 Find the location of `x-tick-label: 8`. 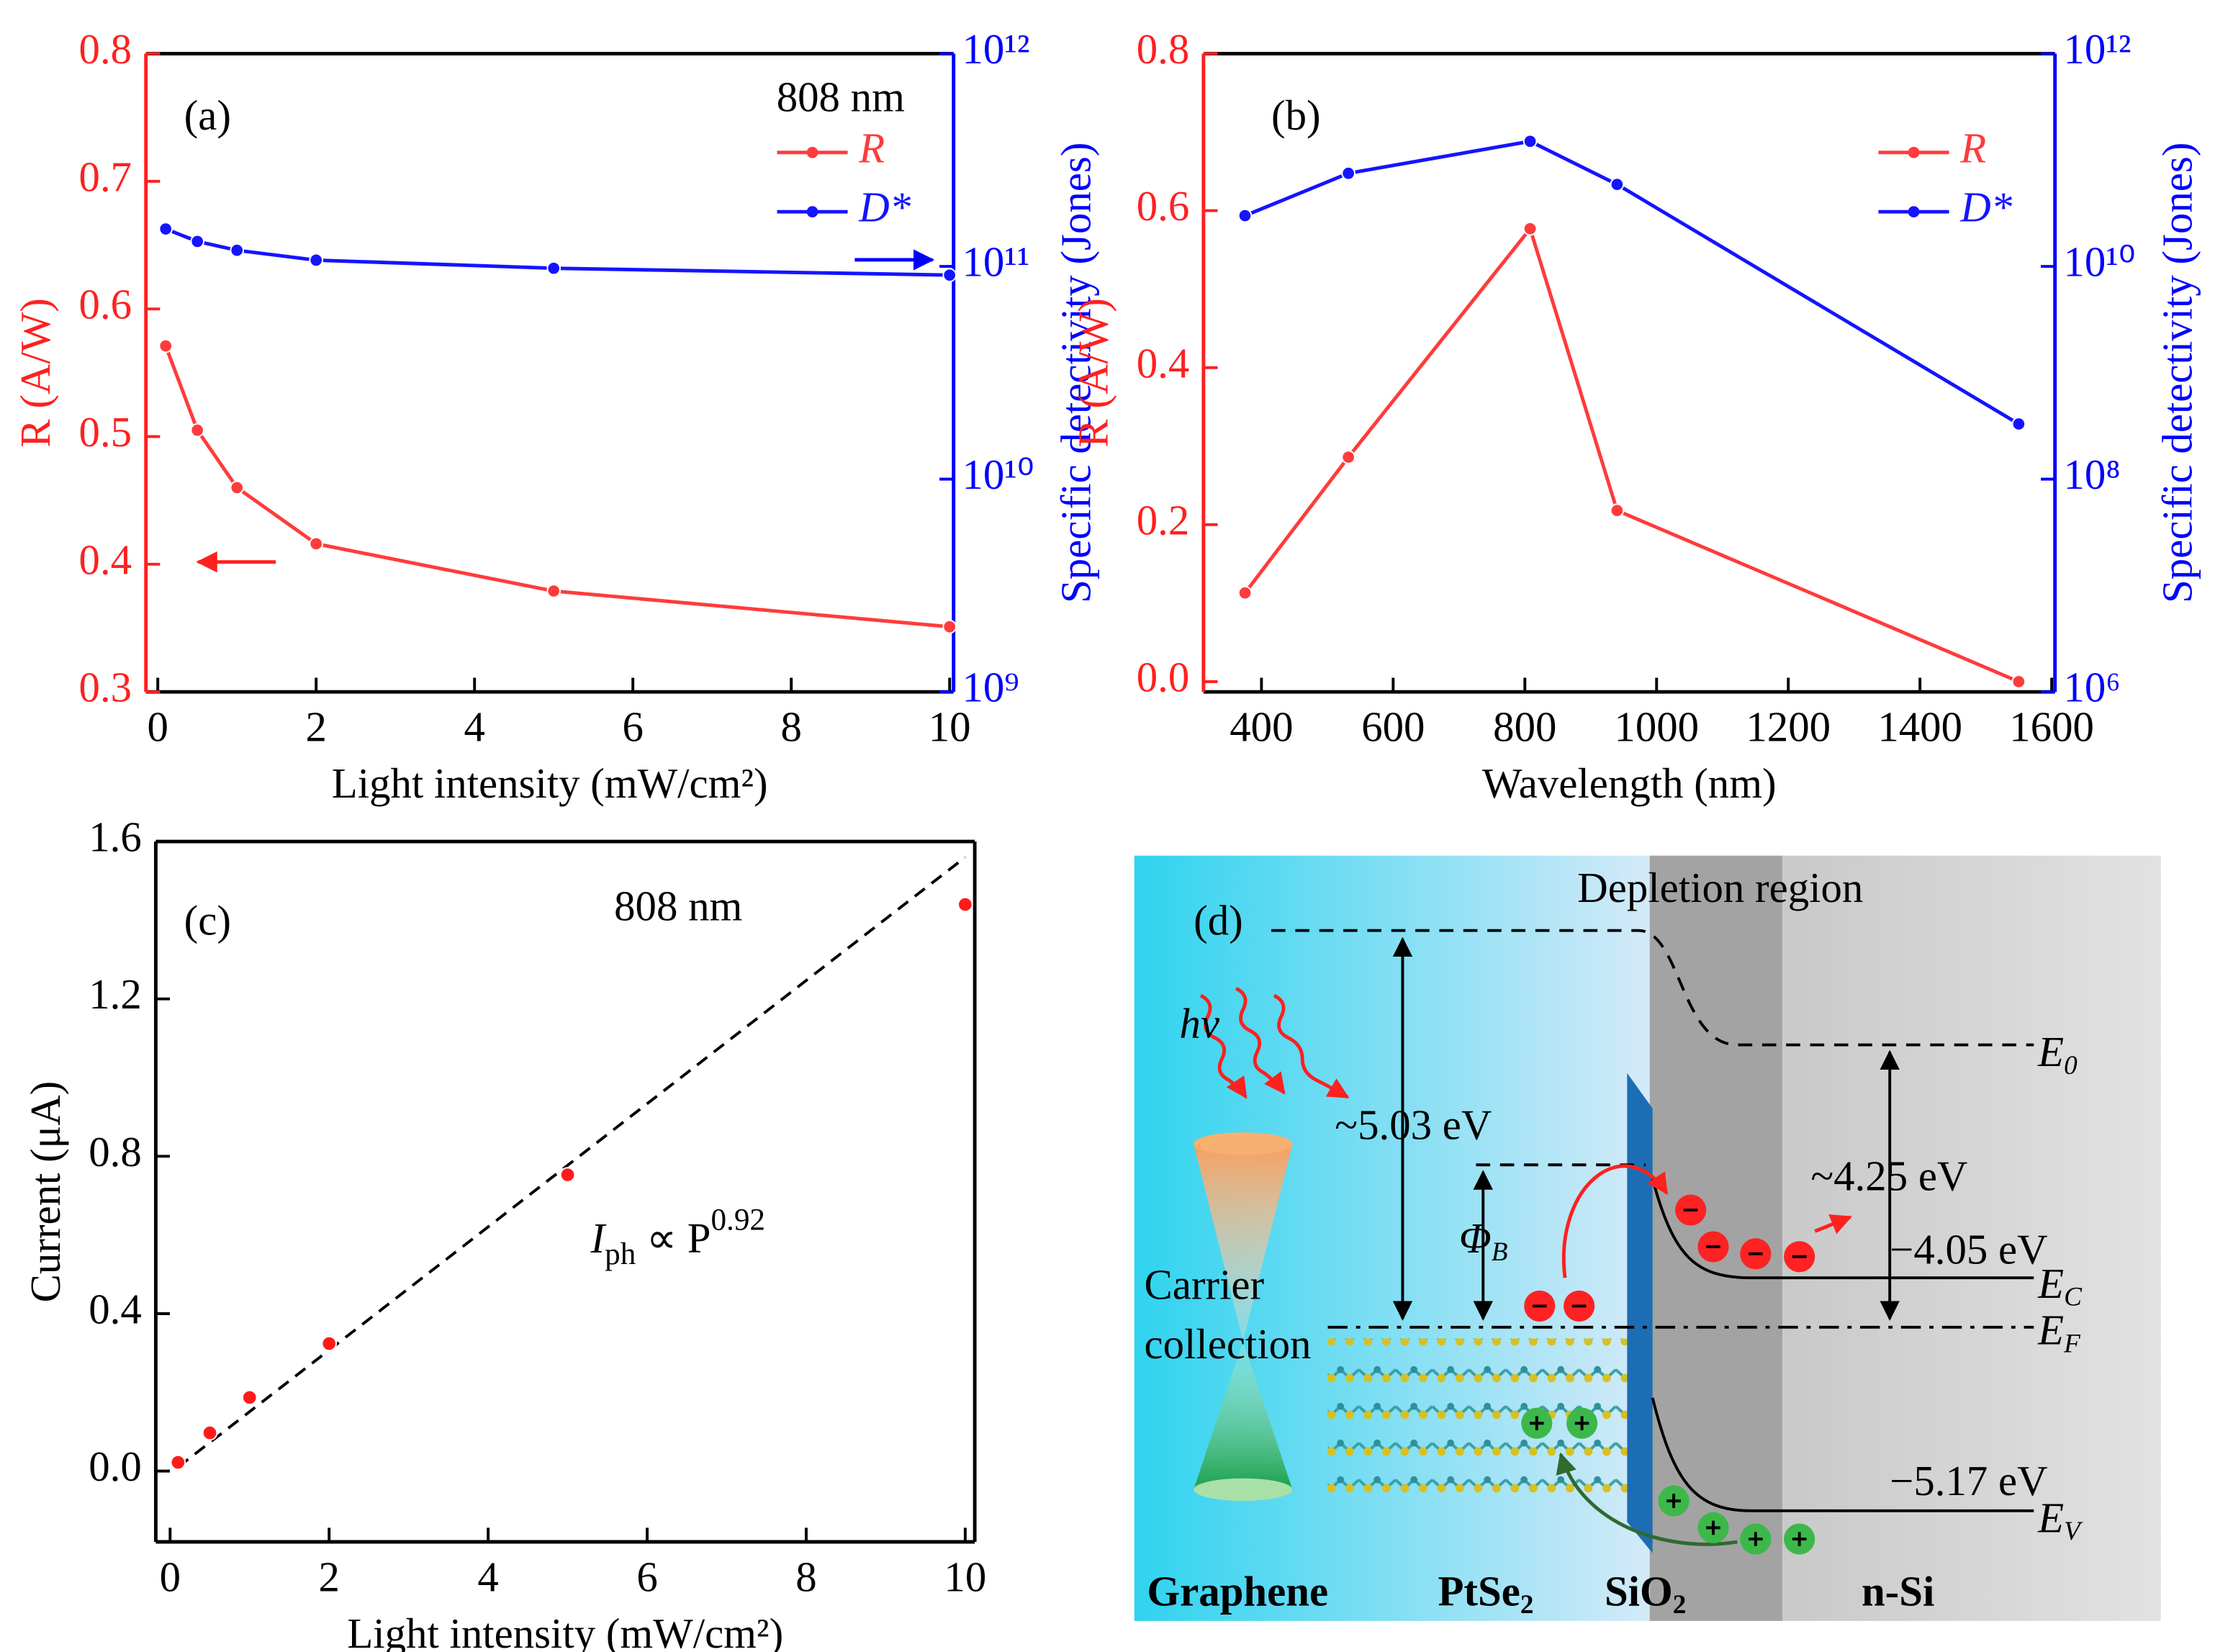

x-tick-label: 8 is located at coordinates (806, 1576).